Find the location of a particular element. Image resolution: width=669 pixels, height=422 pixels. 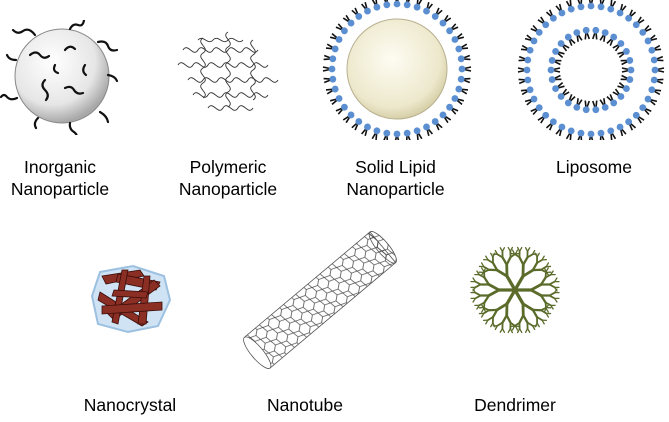

dendrimer-icon is located at coordinates (515, 290).